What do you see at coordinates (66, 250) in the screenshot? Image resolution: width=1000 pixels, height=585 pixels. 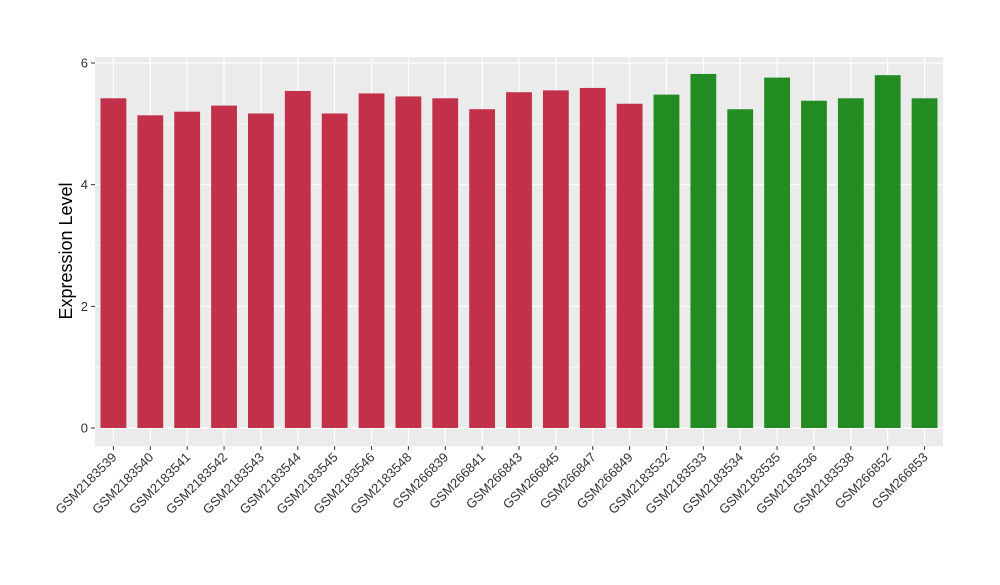 I see `y-axis-title: Expression Level` at bounding box center [66, 250].